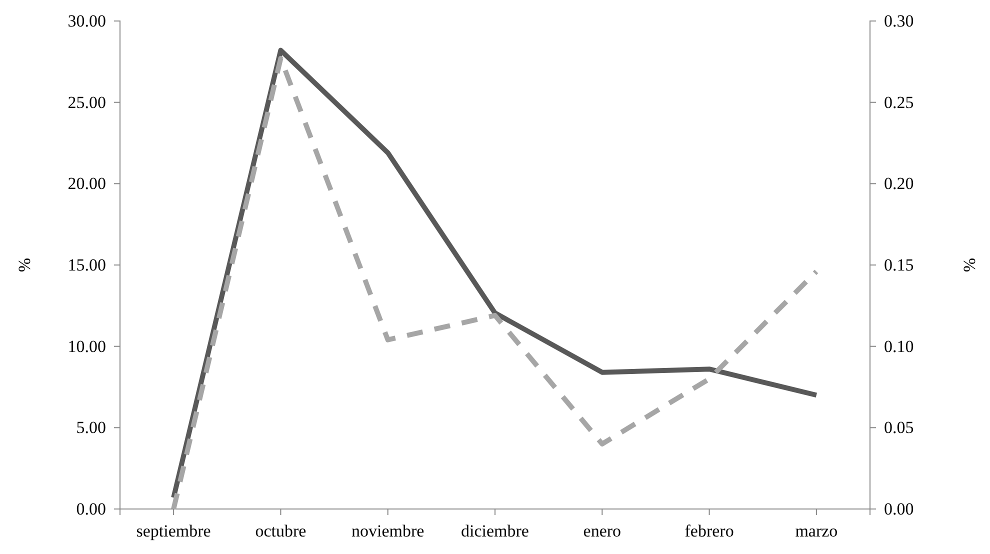 Image resolution: width=990 pixels, height=554 pixels. I want to click on x-tick-label: noviembre, so click(388, 531).